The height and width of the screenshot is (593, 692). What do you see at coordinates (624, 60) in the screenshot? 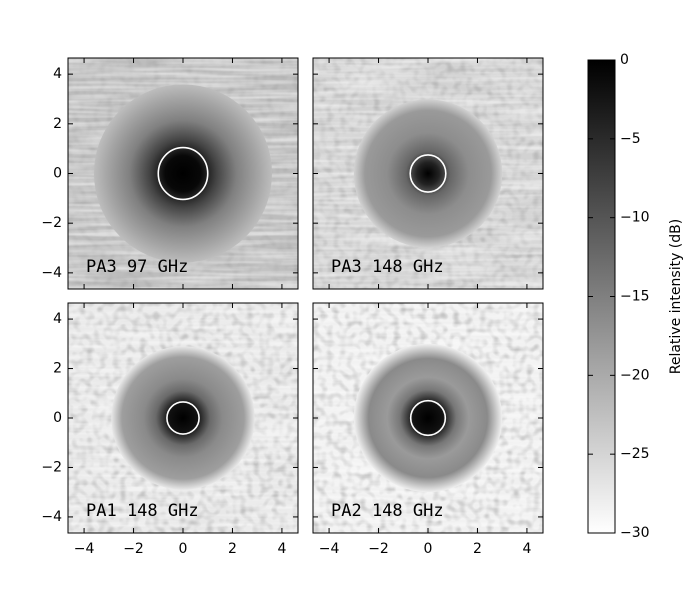
I see `colorbar-tick-label: 0` at bounding box center [624, 60].